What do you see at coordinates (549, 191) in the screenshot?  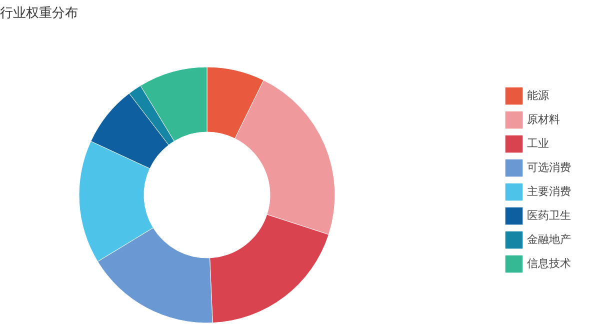 I see `legend-label: 主要消费` at bounding box center [549, 191].